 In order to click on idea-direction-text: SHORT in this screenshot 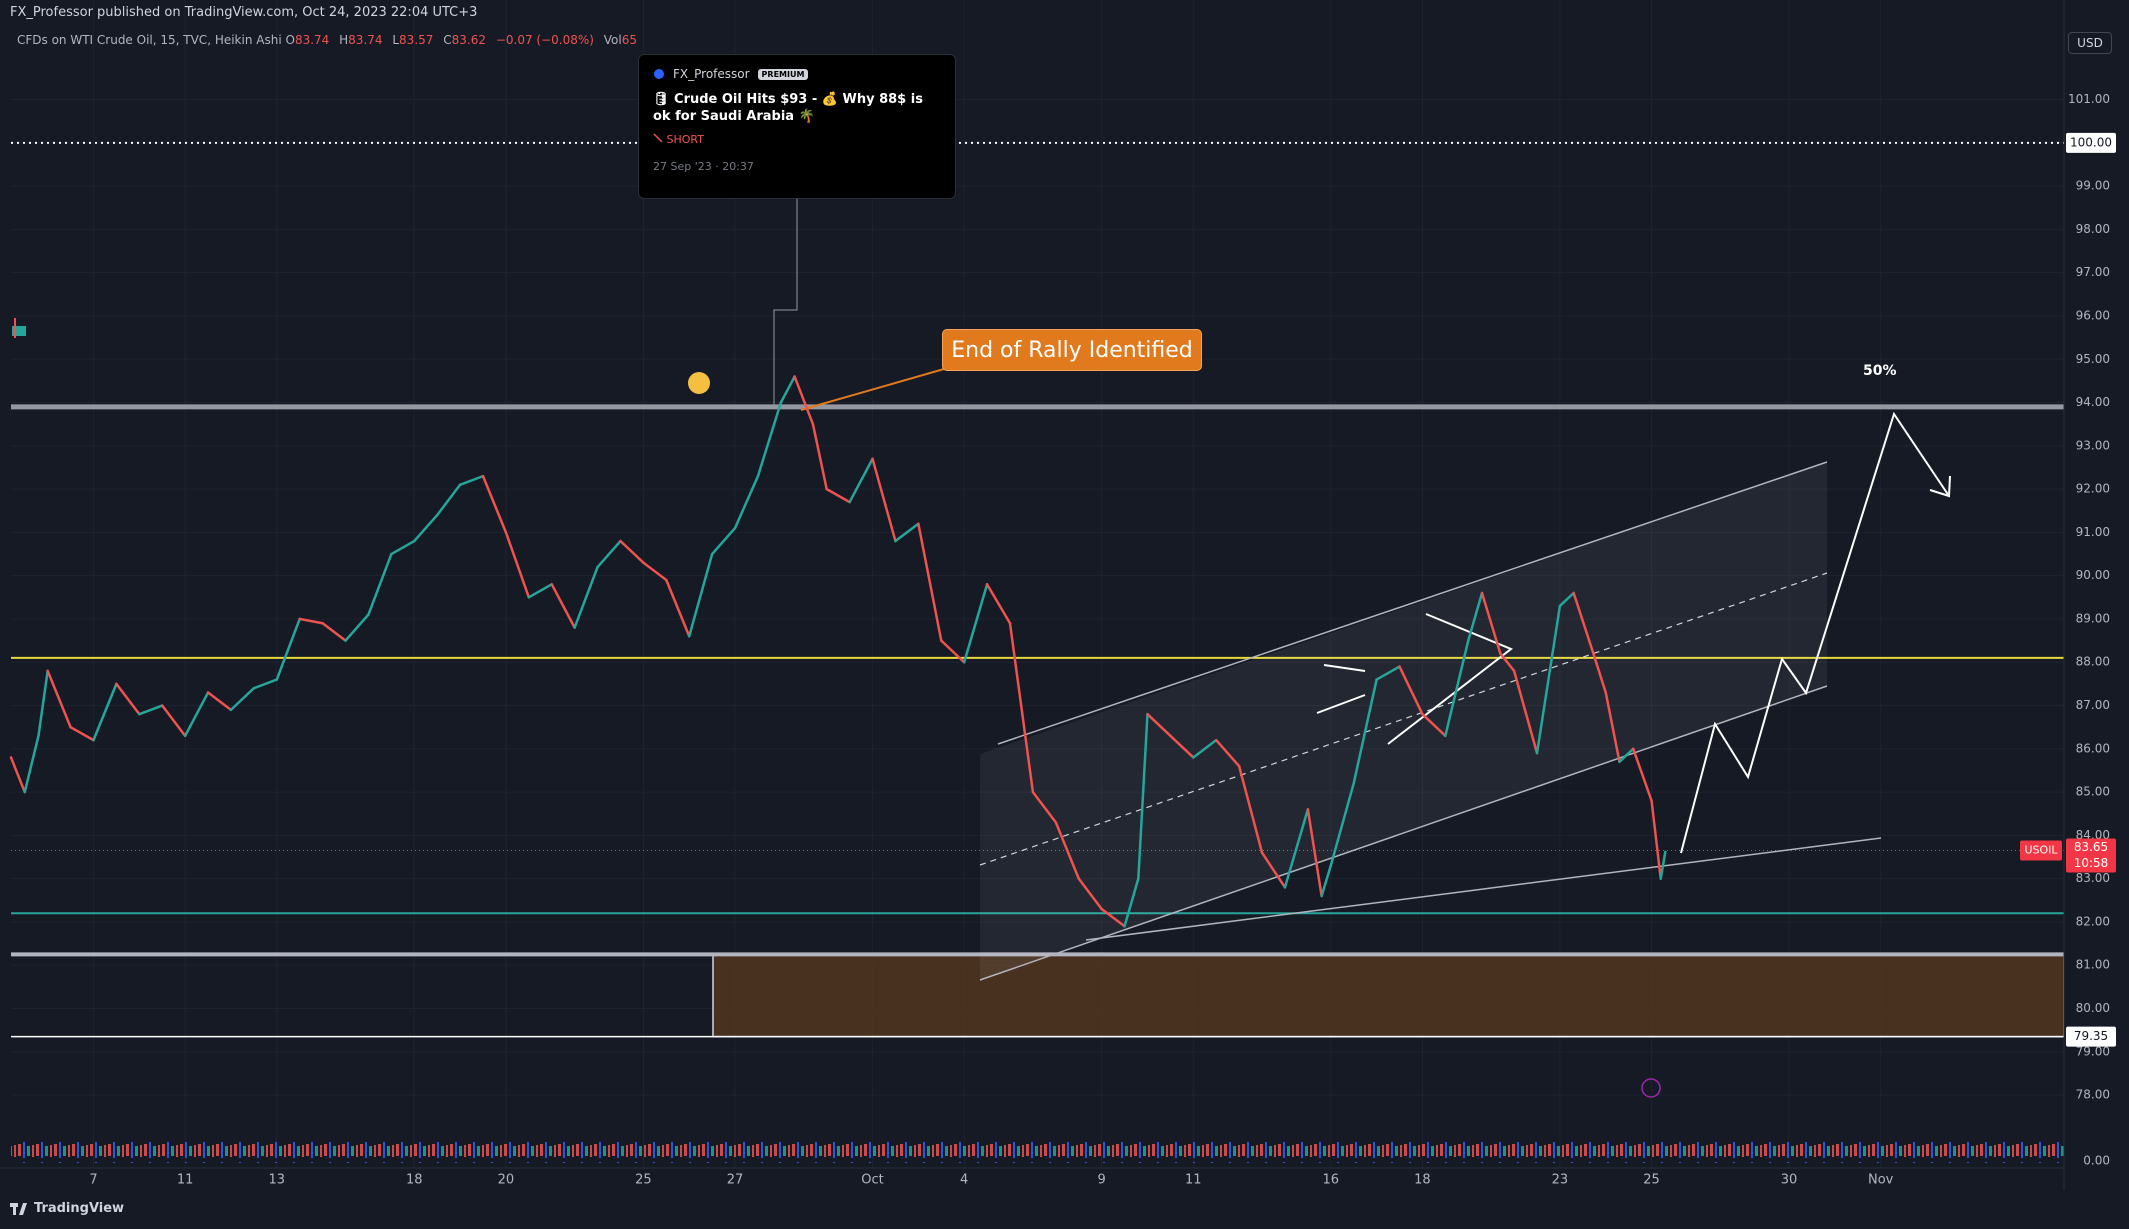, I will do `click(685, 139)`.